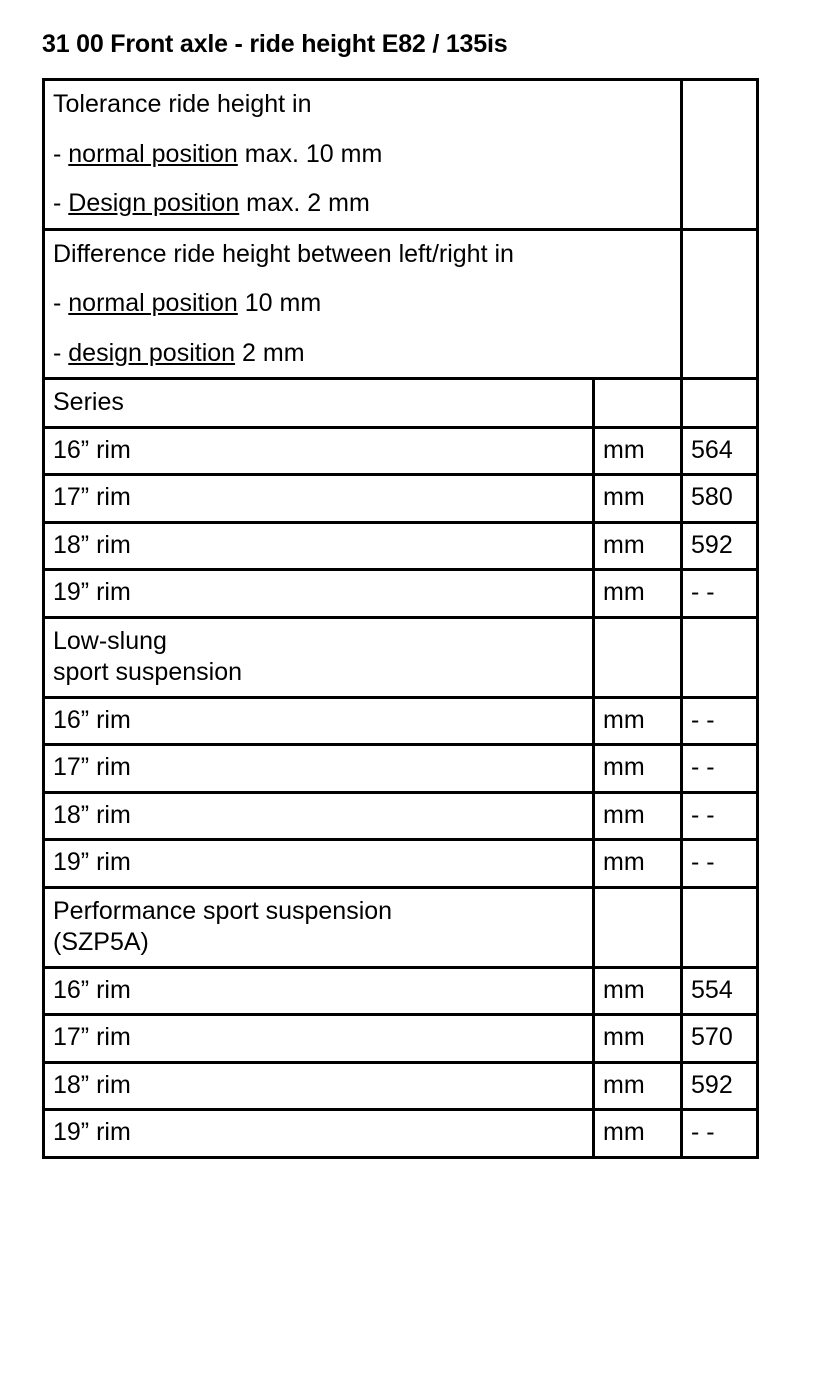 The height and width of the screenshot is (1398, 816). I want to click on section-header-label-cell: Low-slung sport suspension, so click(318, 657).